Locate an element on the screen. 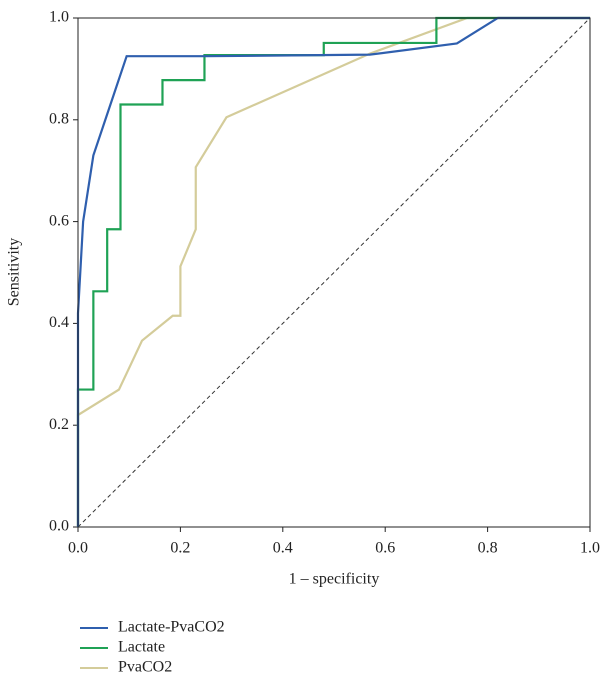  legend-label: Lactate is located at coordinates (141, 647).